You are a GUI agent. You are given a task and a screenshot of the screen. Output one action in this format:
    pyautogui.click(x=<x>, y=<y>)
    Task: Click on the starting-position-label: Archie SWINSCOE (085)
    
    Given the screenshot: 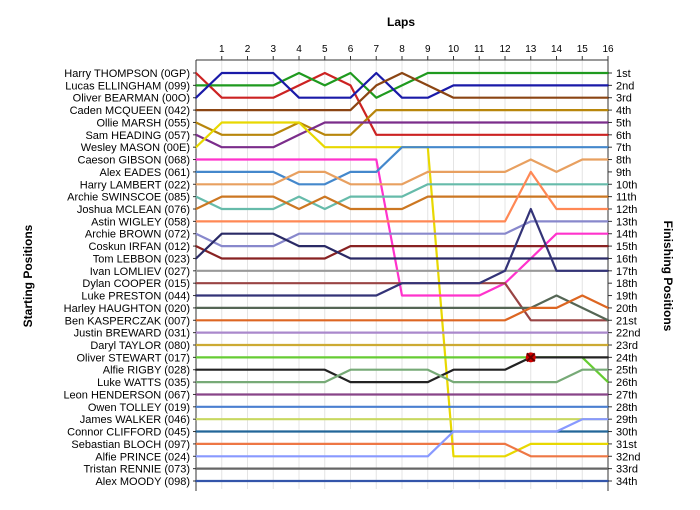 What is the action you would take?
    pyautogui.click(x=128, y=198)
    